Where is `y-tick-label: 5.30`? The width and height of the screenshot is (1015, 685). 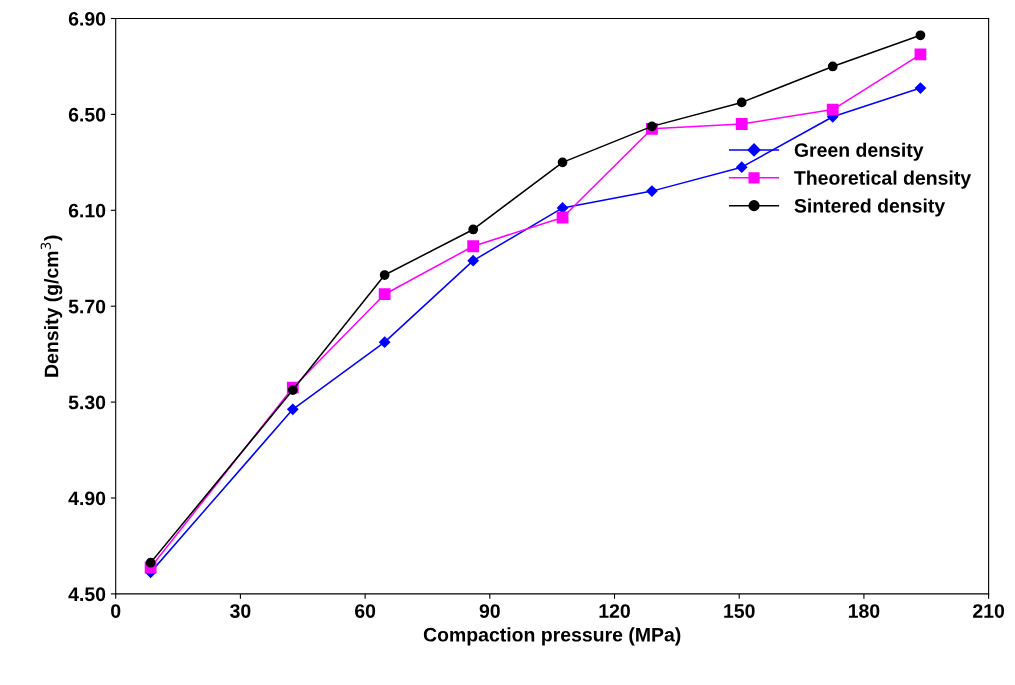
y-tick-label: 5.30 is located at coordinates (87, 402).